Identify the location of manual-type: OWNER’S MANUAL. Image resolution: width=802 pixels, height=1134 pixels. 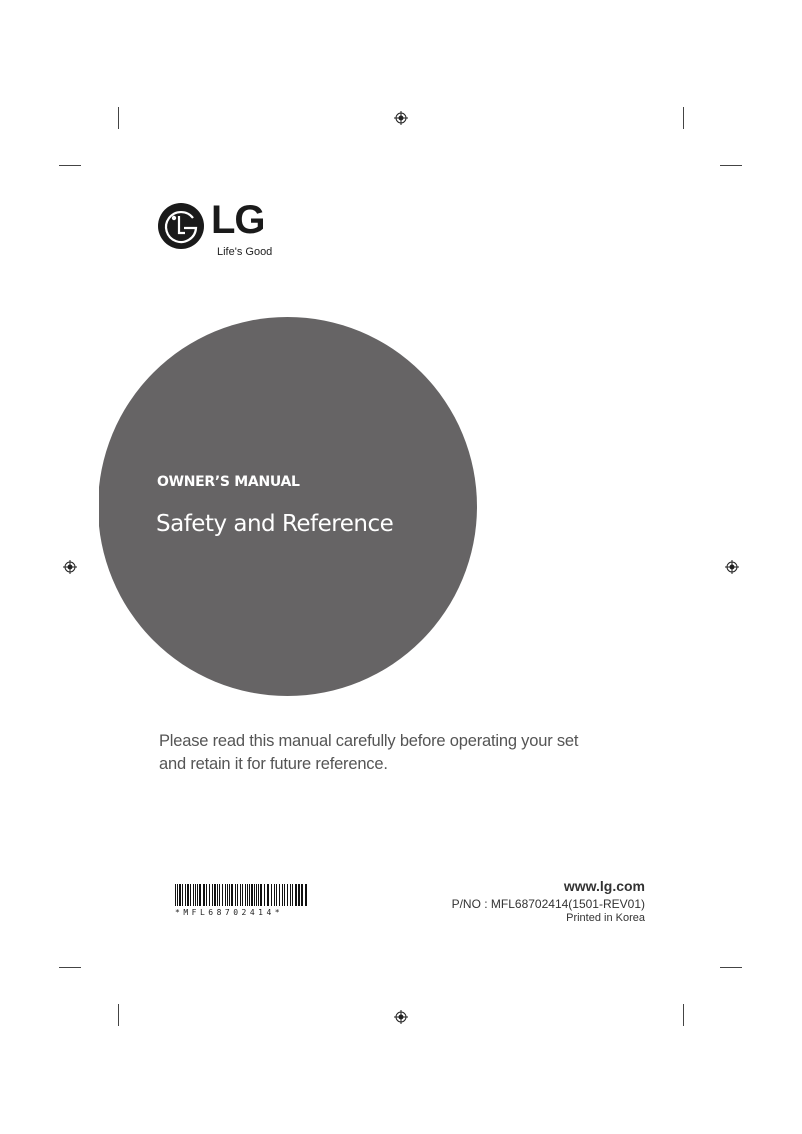
(228, 482).